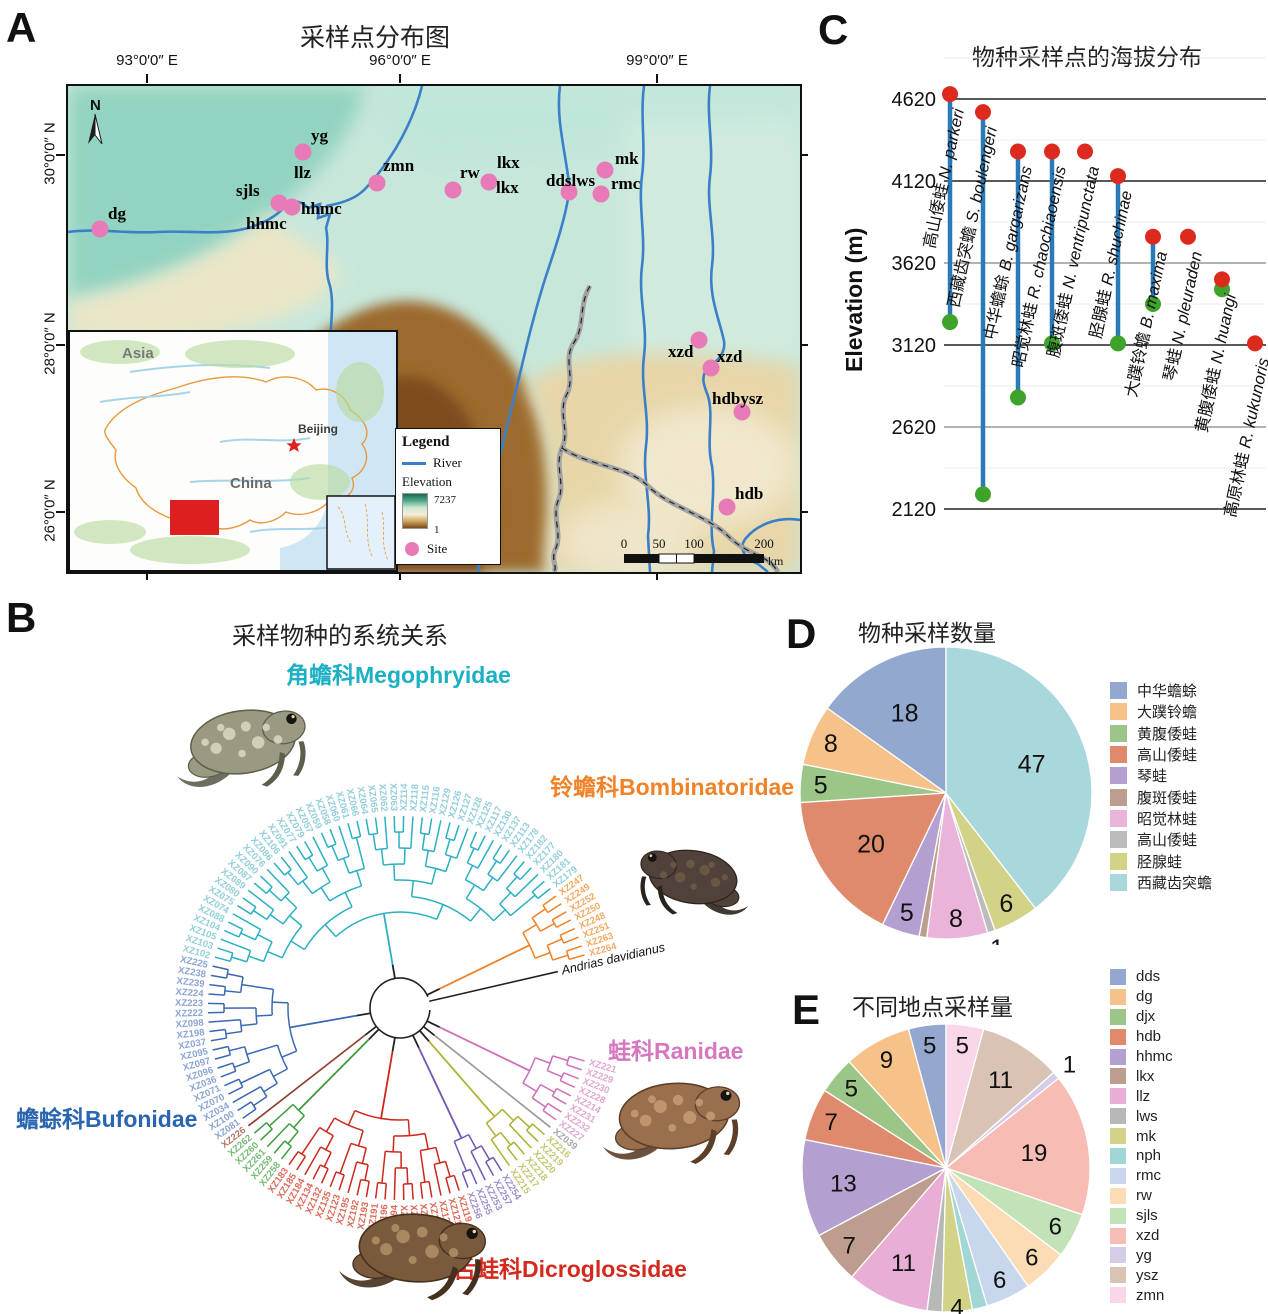 The width and height of the screenshot is (1268, 1314). I want to click on tree-tip-label: XZ224, so click(189, 993).